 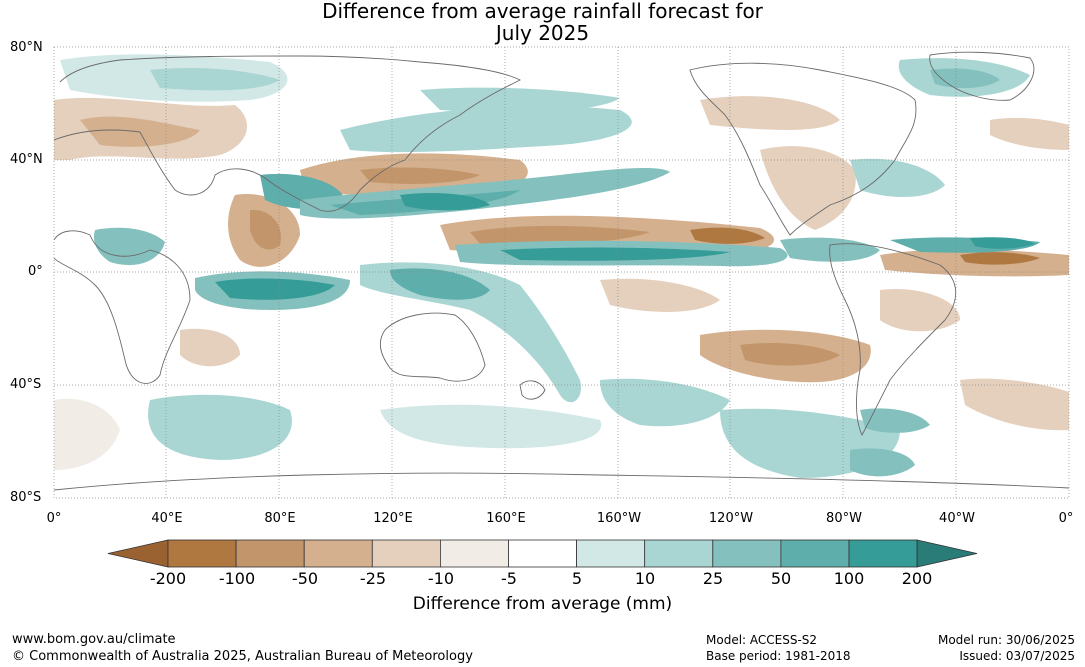 I want to click on map-title-line2: July 2025, so click(x=542, y=33).